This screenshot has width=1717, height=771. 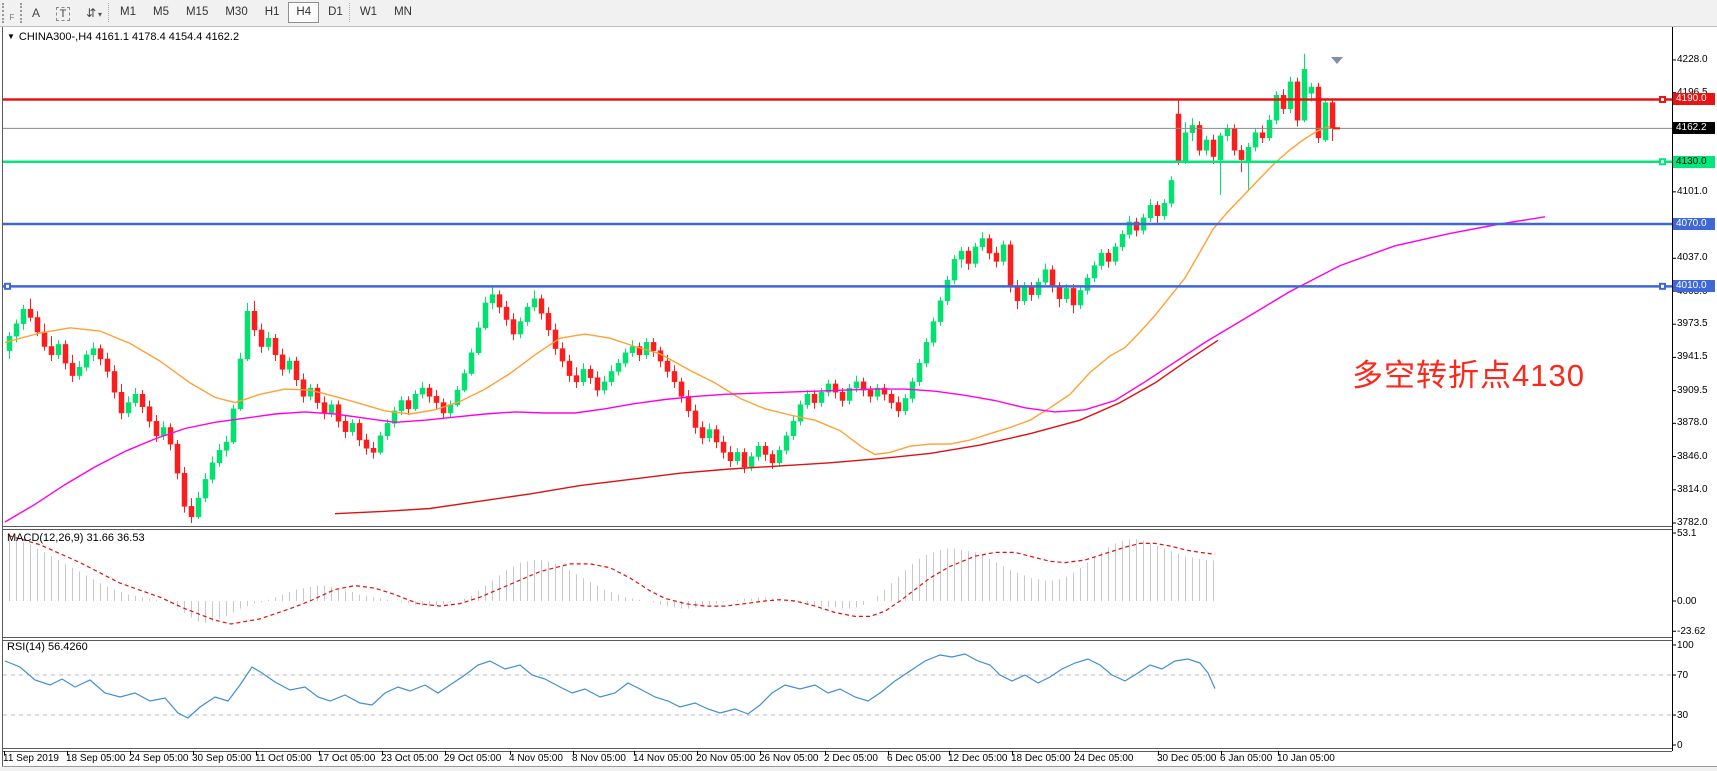 I want to click on price-tick-label: 4228.0, so click(x=1692, y=59).